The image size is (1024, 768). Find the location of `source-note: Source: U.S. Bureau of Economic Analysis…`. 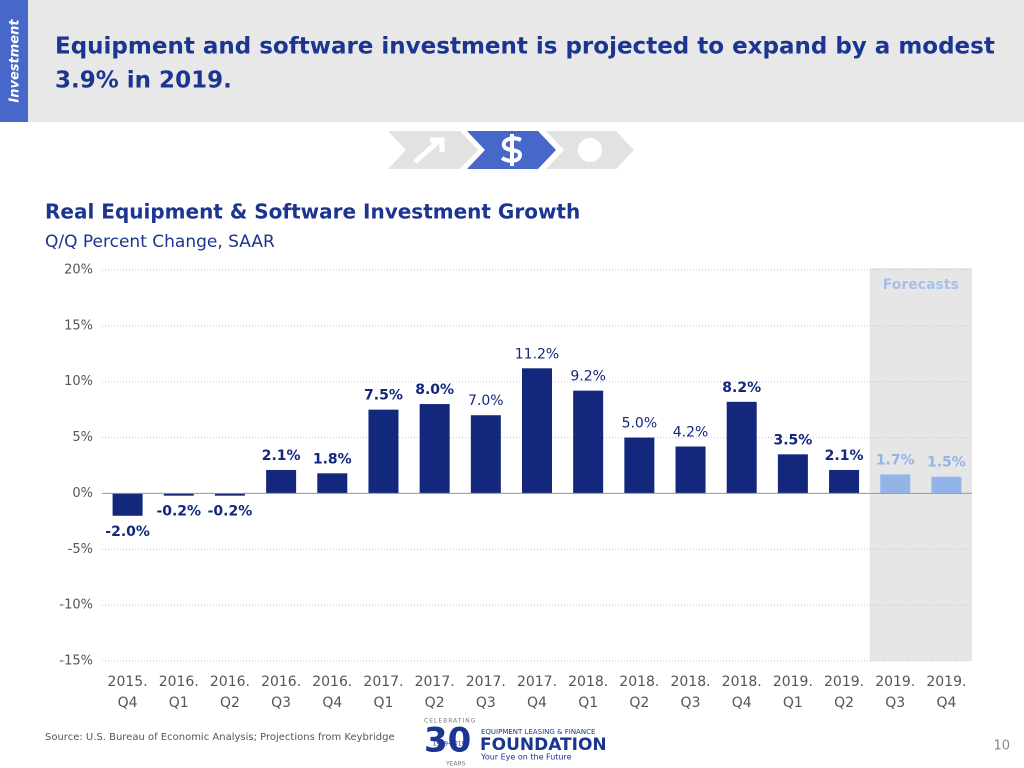

source-note: Source: U.S. Bureau of Economic Analysis… is located at coordinates (220, 737).